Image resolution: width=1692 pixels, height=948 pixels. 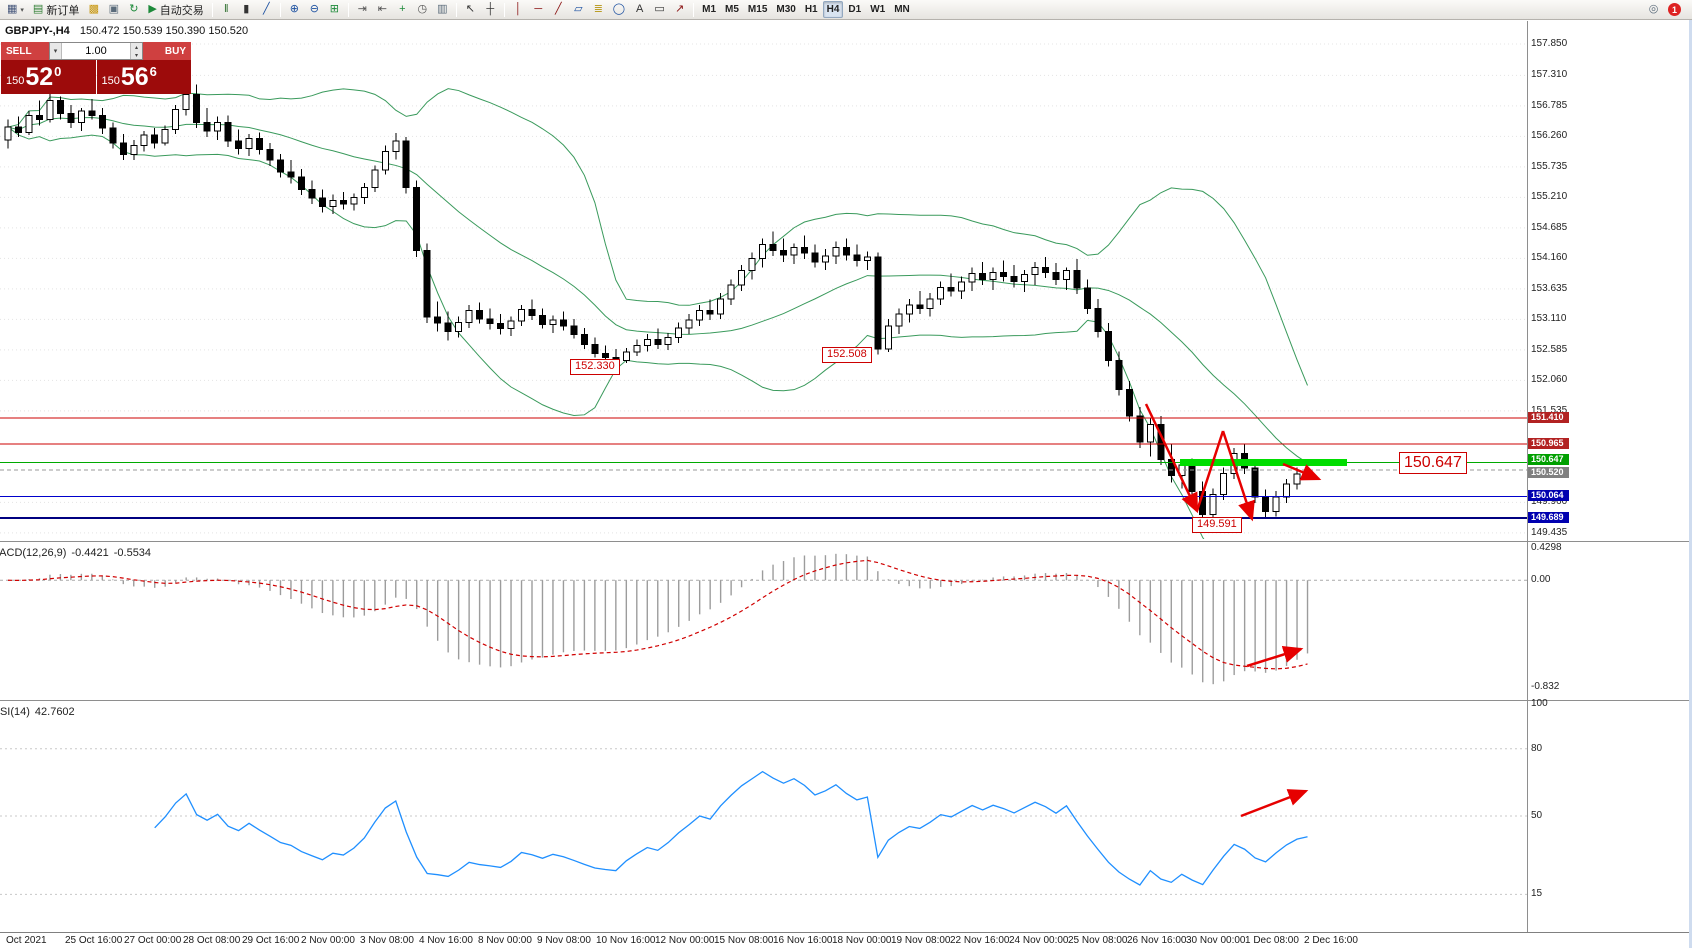 I want to click on price-axis-label: 155.210, so click(x=1549, y=197).